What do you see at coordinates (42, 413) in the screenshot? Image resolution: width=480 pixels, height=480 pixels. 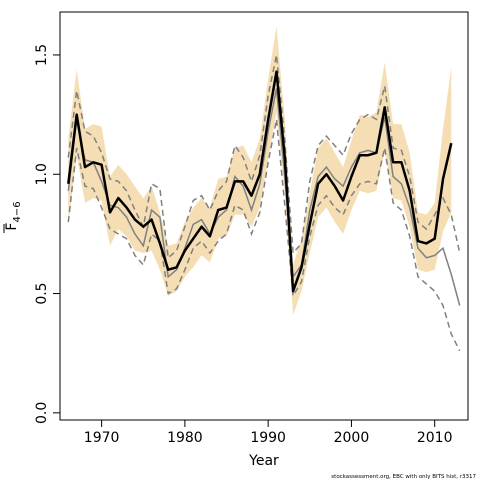 I see `y-tick-label: 0.0` at bounding box center [42, 413].